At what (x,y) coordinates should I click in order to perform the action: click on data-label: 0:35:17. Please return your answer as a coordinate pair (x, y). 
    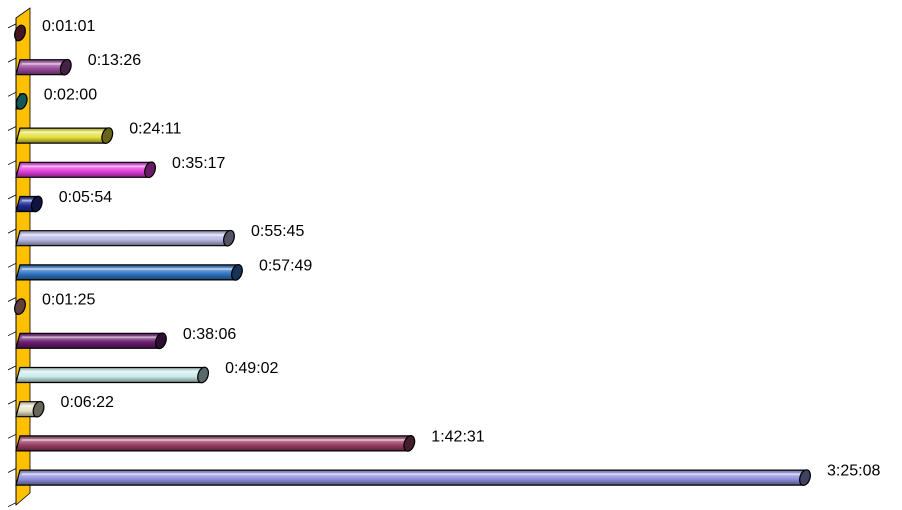
    Looking at the image, I should click on (198, 163).